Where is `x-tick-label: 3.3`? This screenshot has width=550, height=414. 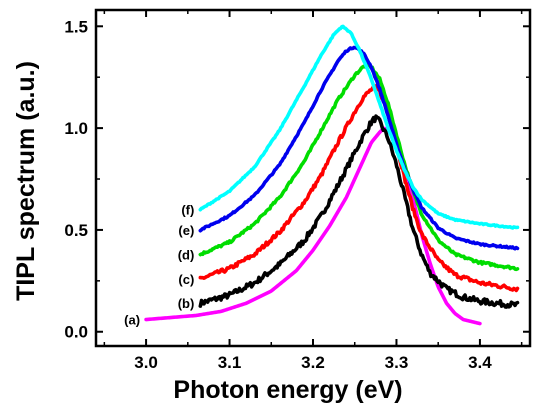
x-tick-label: 3.3 is located at coordinates (397, 362).